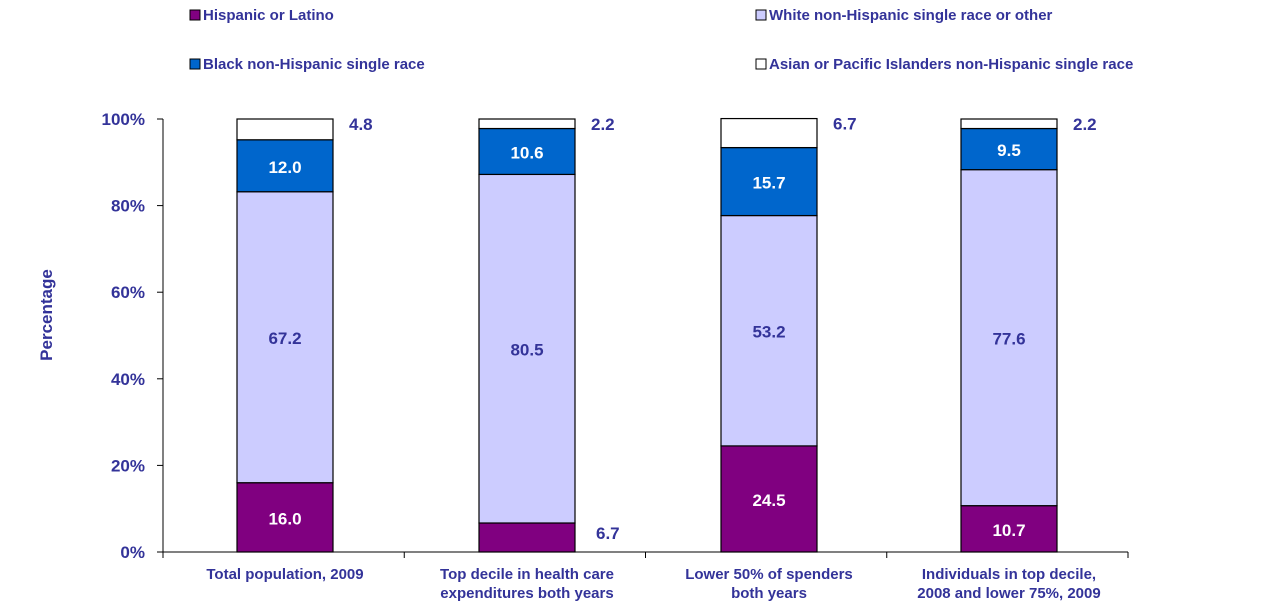 This screenshot has width=1284, height=609. I want to click on y-axis: 0% 20% 40% 60% 80% 100%, so click(133, 336).